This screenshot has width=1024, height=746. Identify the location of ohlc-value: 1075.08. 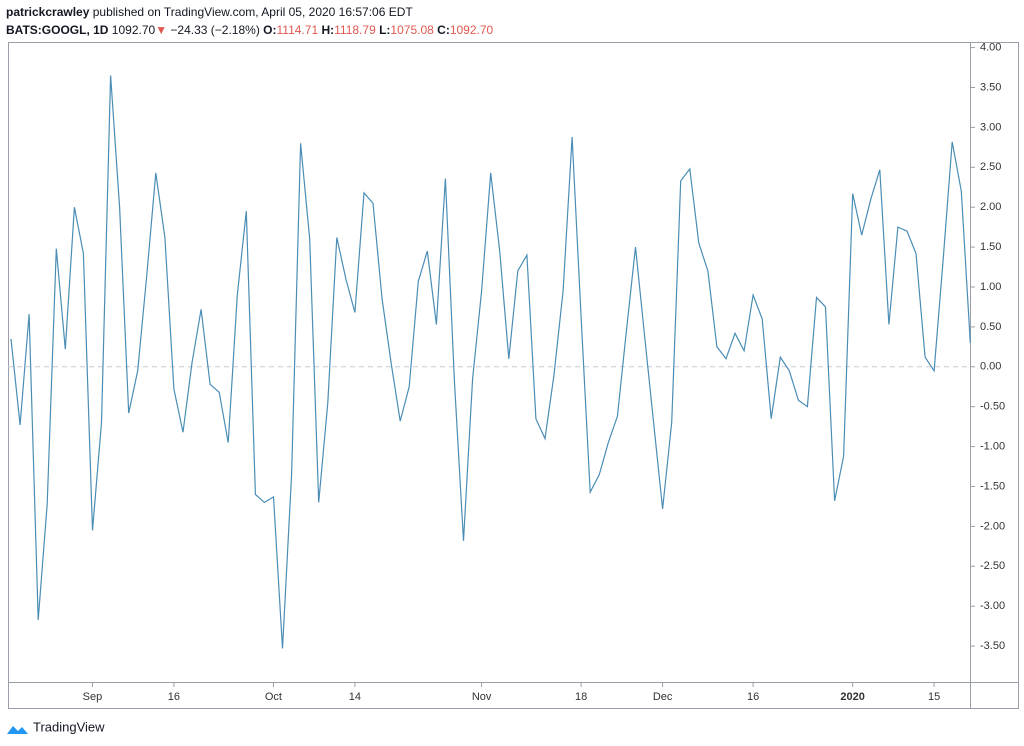
(412, 30).